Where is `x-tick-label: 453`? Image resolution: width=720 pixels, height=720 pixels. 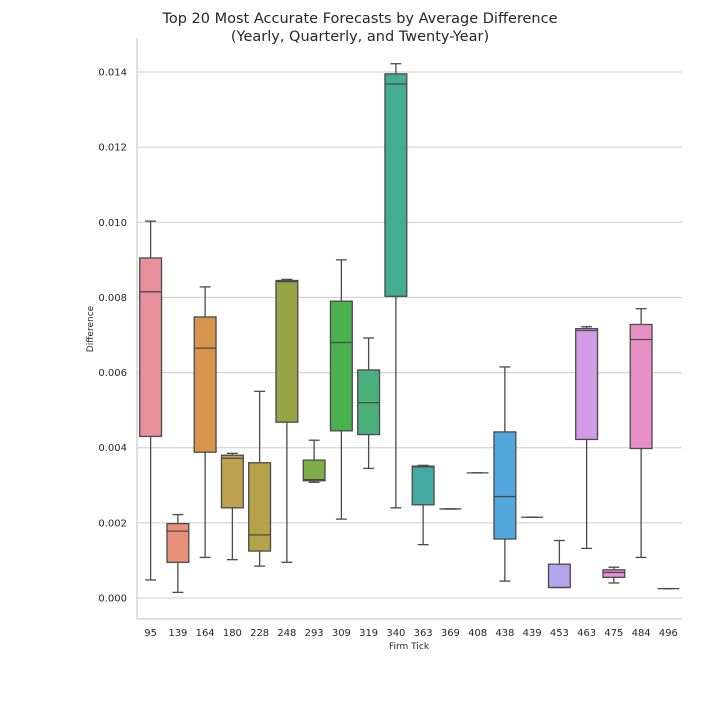 x-tick-label: 453 is located at coordinates (559, 633).